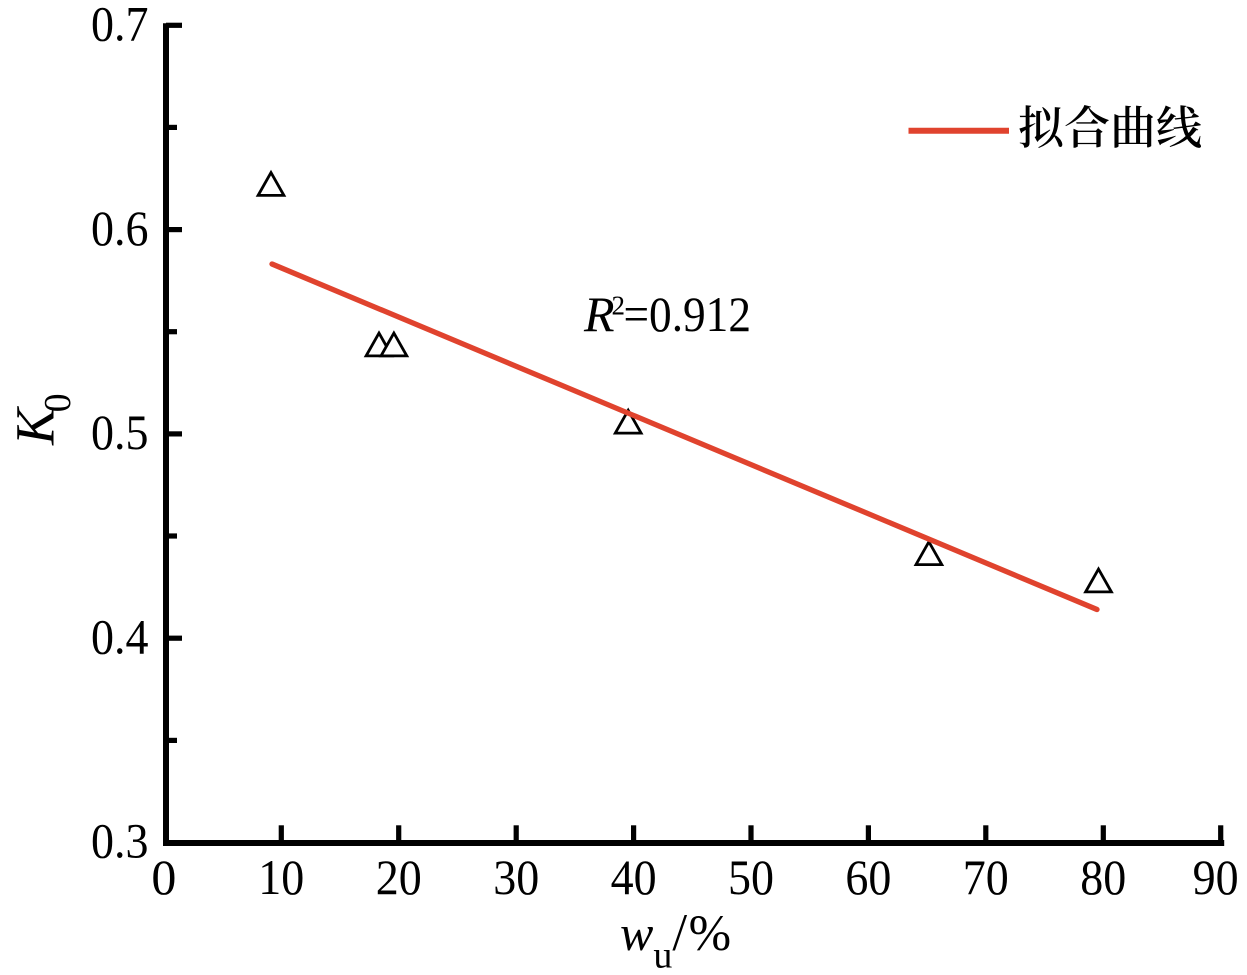  I want to click on svg-text: 30, so click(516, 877).